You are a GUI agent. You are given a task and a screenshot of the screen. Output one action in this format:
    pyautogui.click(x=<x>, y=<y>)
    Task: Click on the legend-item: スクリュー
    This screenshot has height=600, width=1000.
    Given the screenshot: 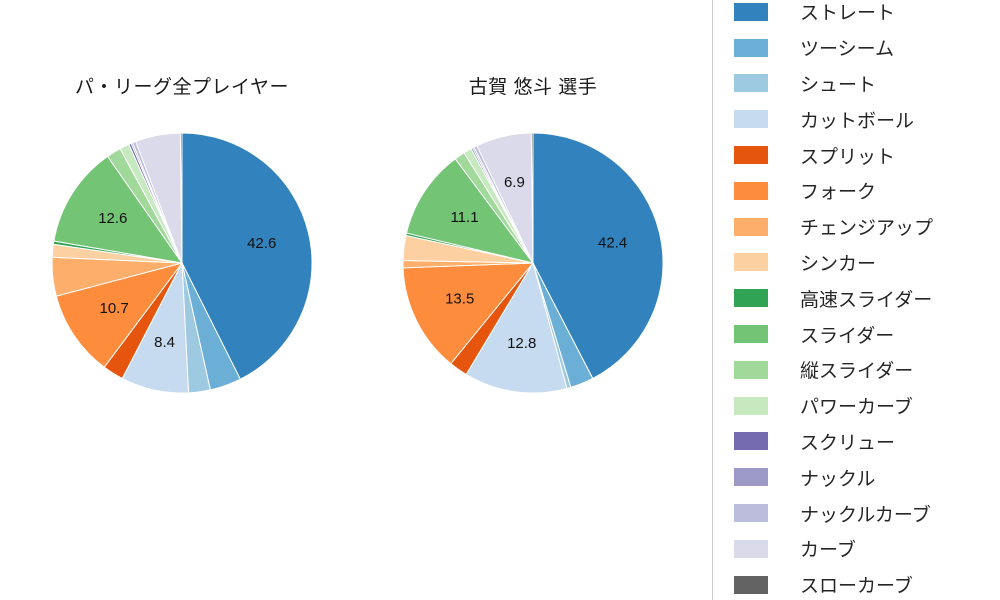 What is the action you would take?
    pyautogui.click(x=867, y=442)
    